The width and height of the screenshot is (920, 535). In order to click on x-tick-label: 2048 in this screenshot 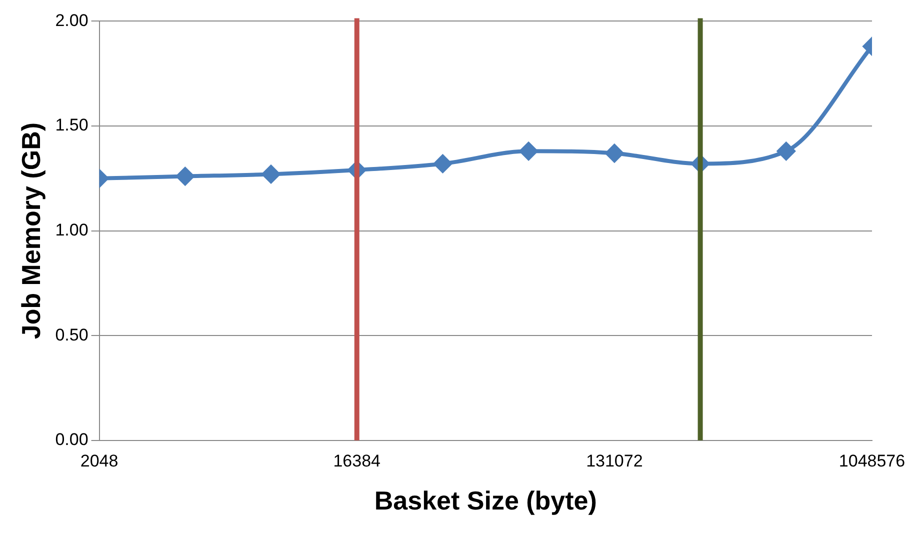, I will do `click(99, 460)`.